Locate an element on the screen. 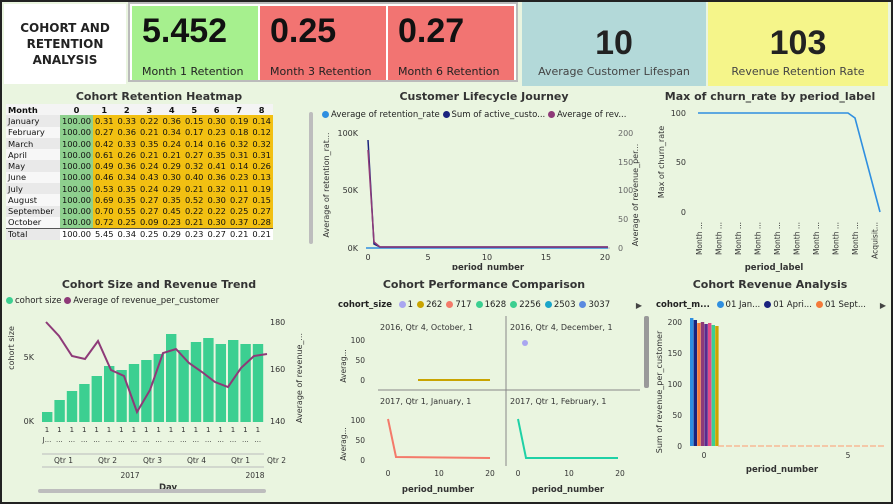 The width and height of the screenshot is (893, 504). heatmap-cell: 0.12 is located at coordinates (261, 132).